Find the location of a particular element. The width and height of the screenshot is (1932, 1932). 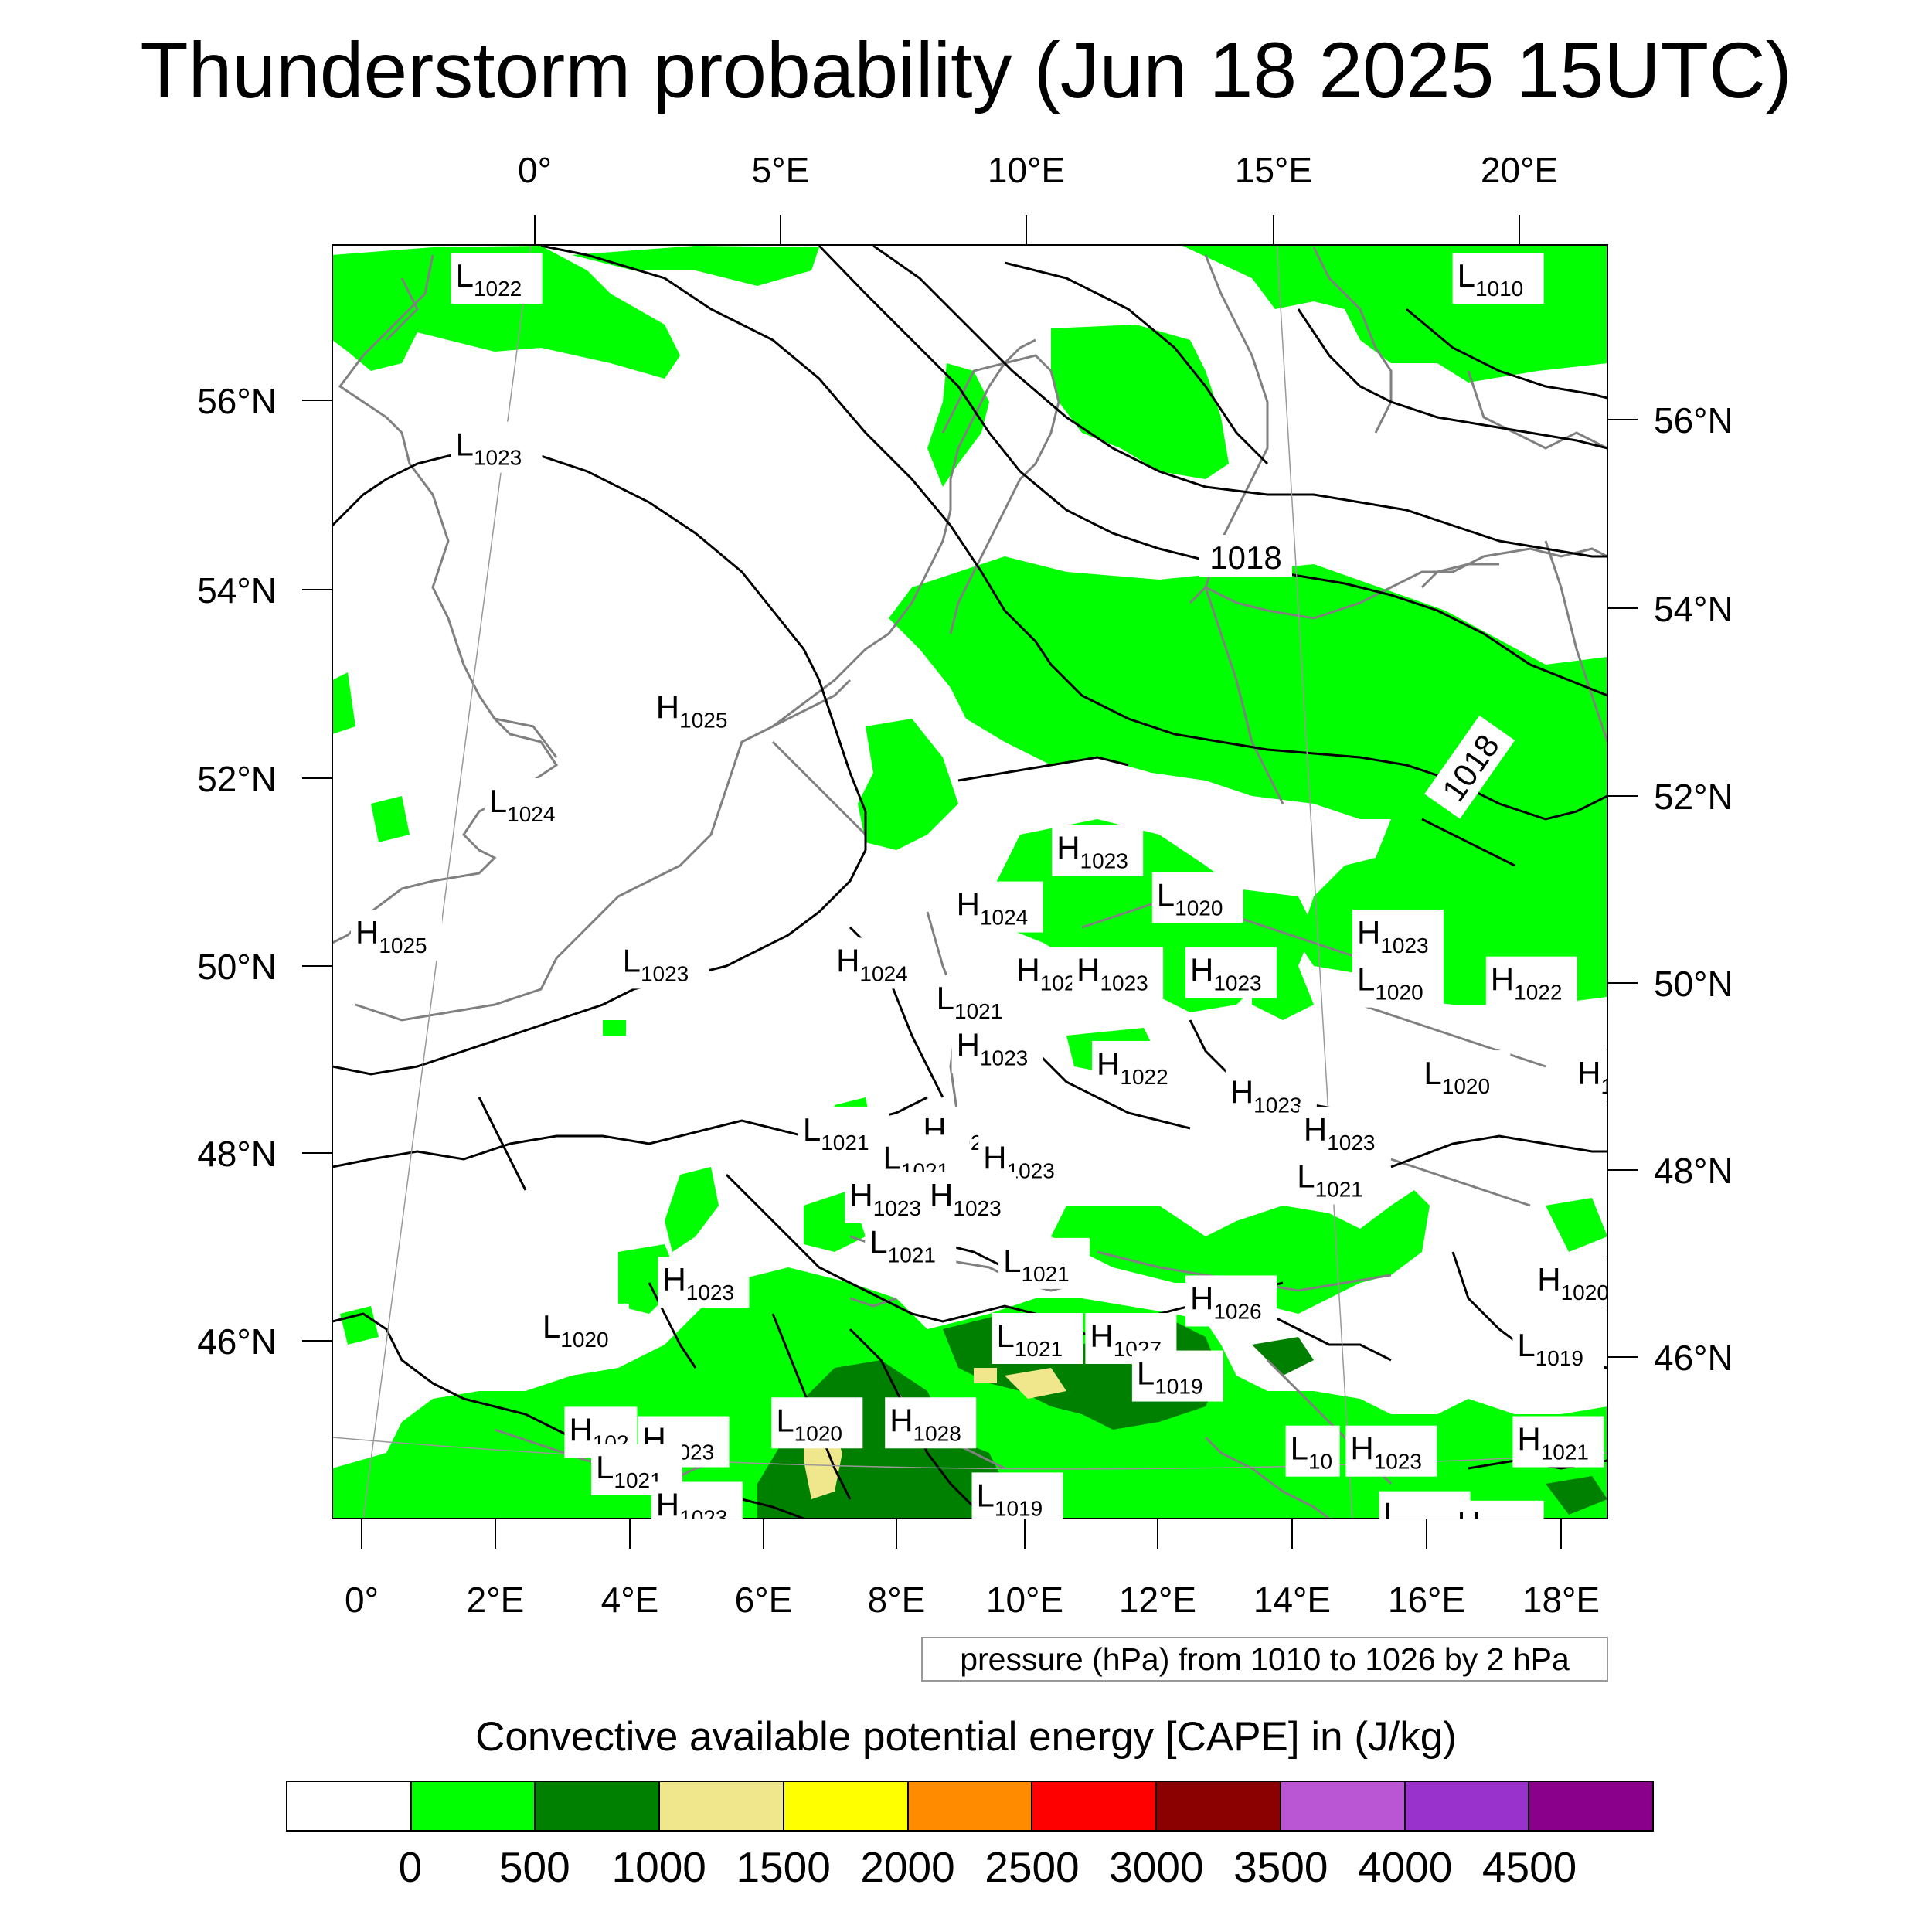

tick-label: 52°N is located at coordinates (237, 779).